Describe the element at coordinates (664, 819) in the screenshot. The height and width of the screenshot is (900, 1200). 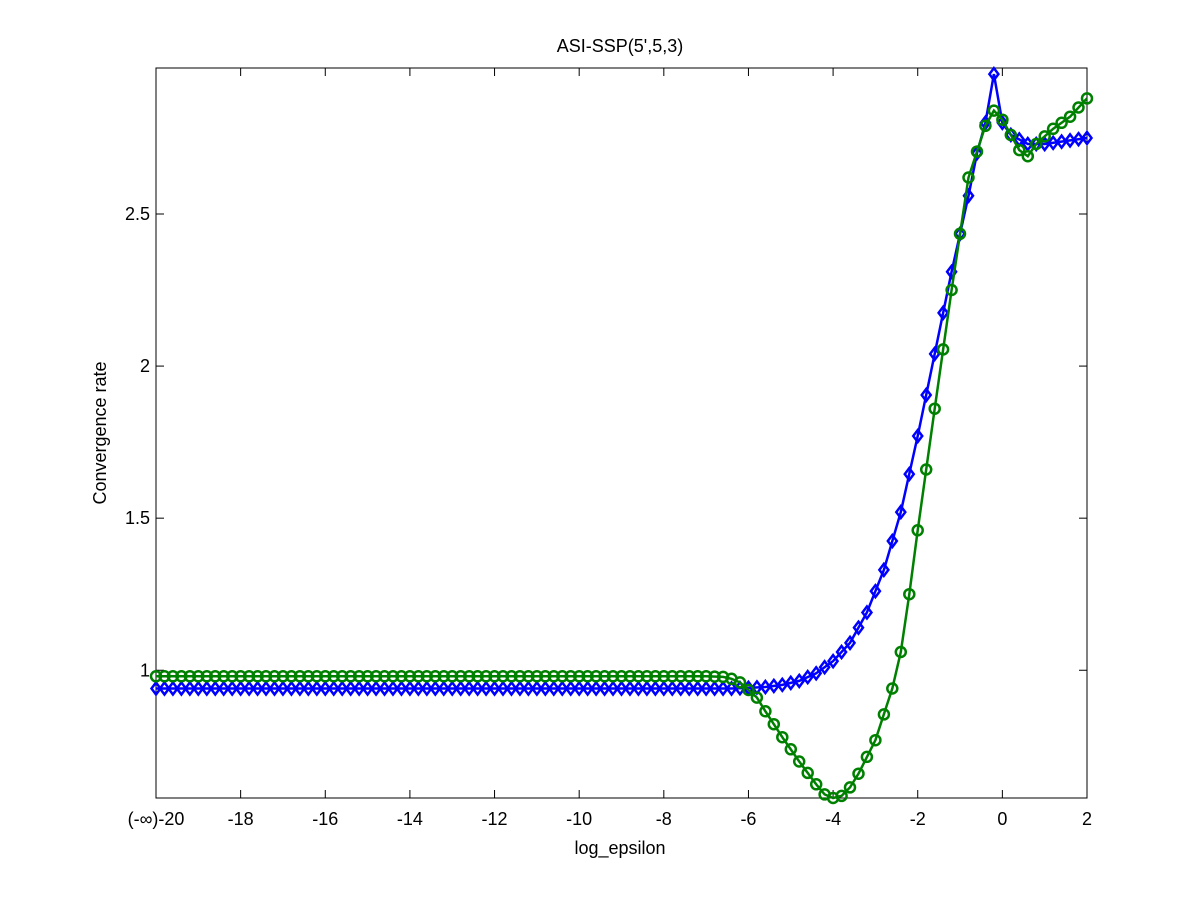
I see `x-tick-label: -8` at that location.